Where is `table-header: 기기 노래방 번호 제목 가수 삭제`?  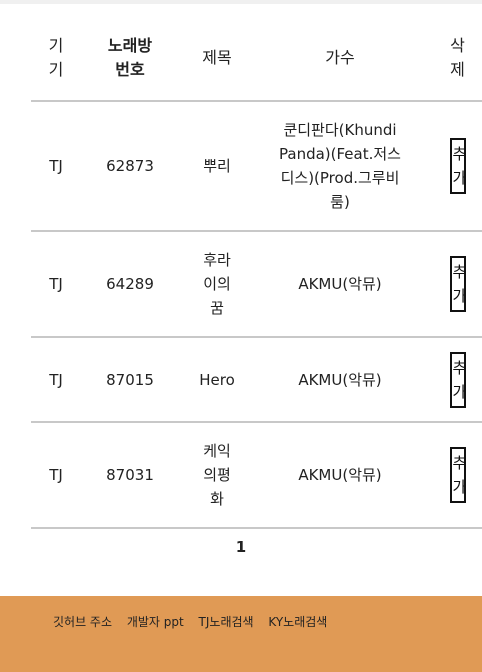
table-header: 기기 노래방 번호 제목 가수 삭제 is located at coordinates (256, 58).